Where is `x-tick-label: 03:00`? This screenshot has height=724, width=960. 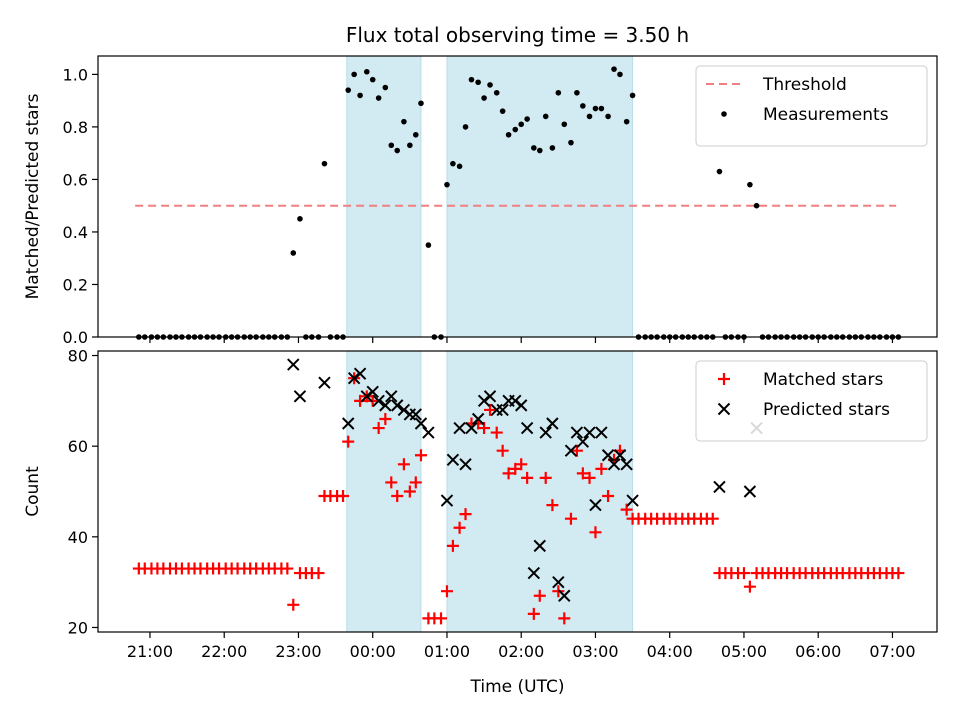 x-tick-label: 03:00 is located at coordinates (595, 651).